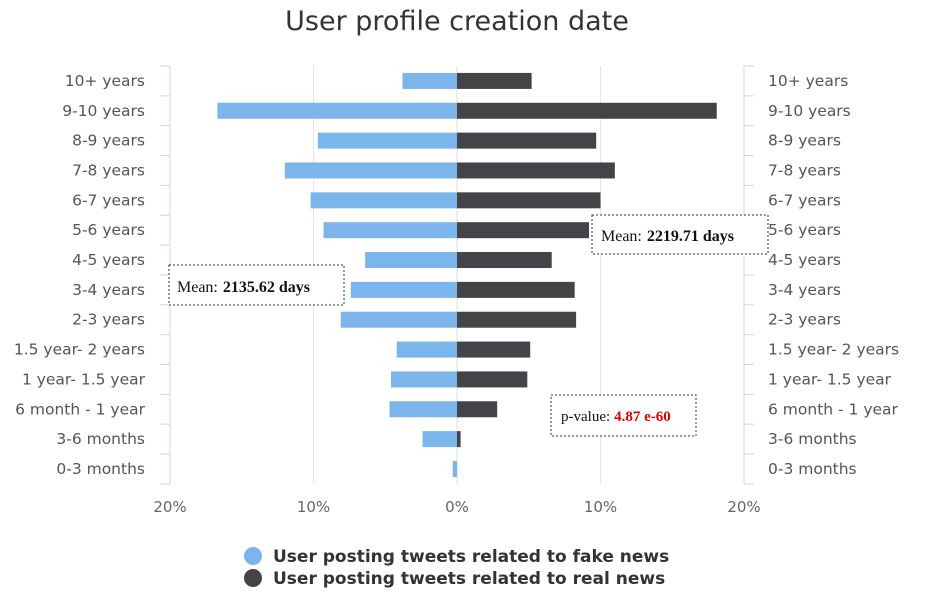 Image resolution: width=926 pixels, height=598 pixels. I want to click on chart-title: User profile creation date, so click(457, 21).